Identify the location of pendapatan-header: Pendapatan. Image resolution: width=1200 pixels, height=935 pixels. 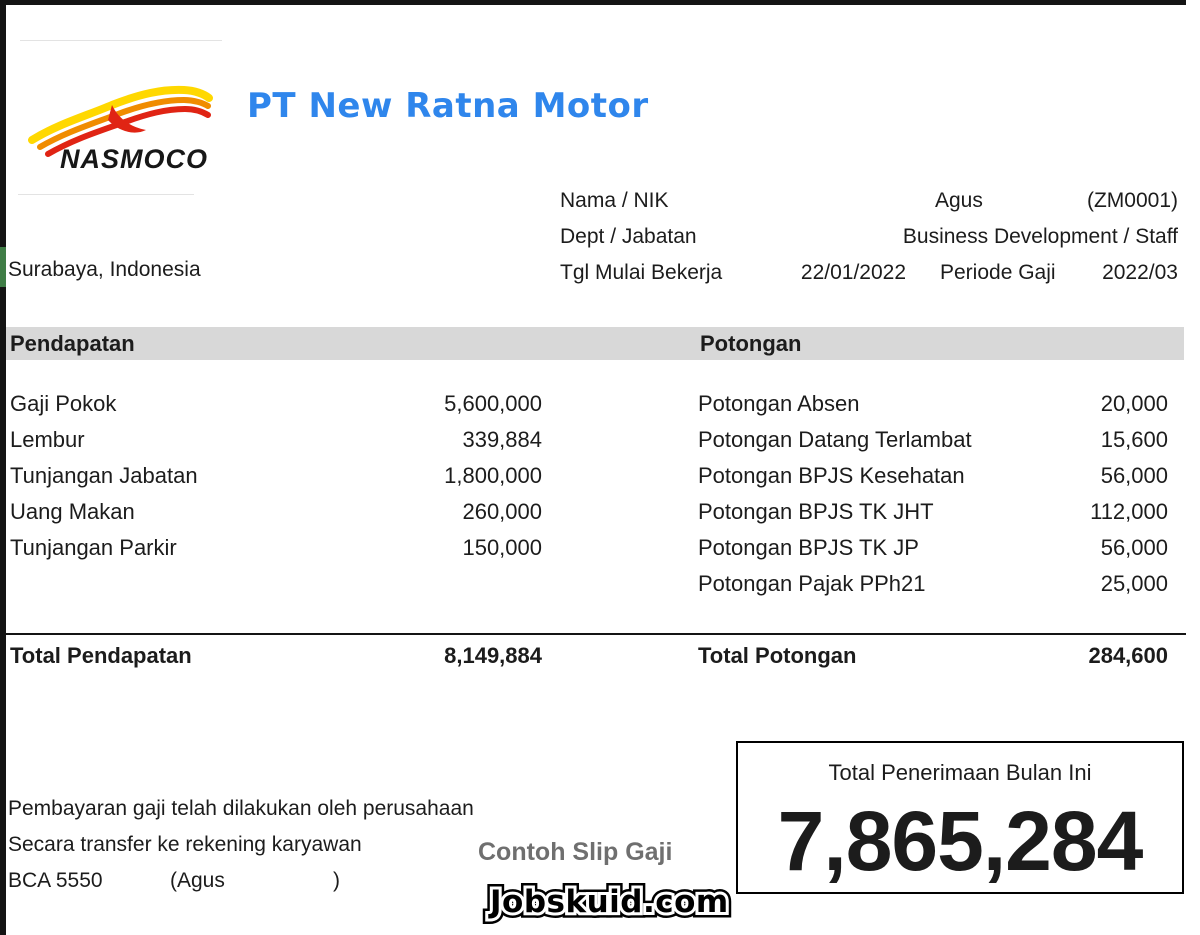
(72, 343).